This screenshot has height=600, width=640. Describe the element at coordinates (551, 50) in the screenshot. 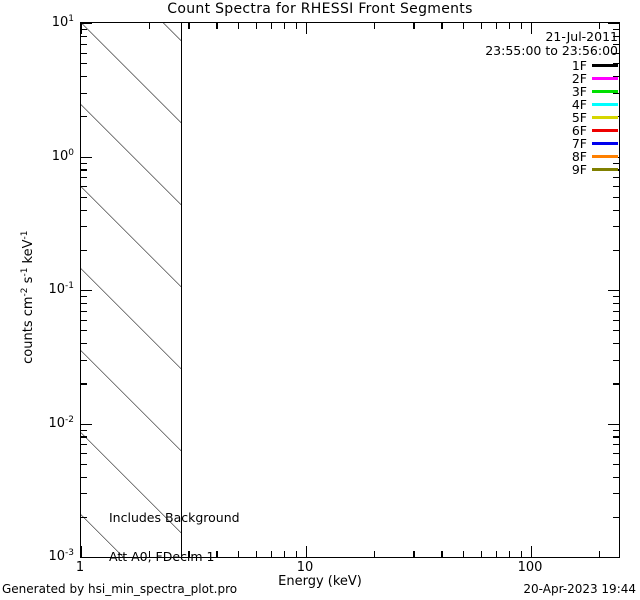

I see `legend-time-range: 23:55:00 to 23:56:00` at that location.